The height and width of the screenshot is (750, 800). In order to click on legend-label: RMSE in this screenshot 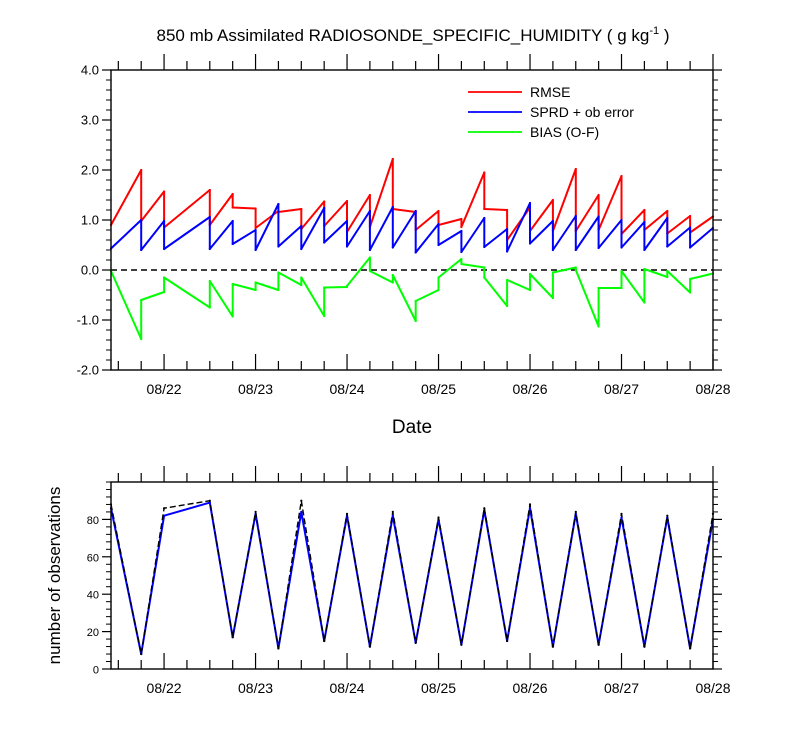, I will do `click(550, 92)`.